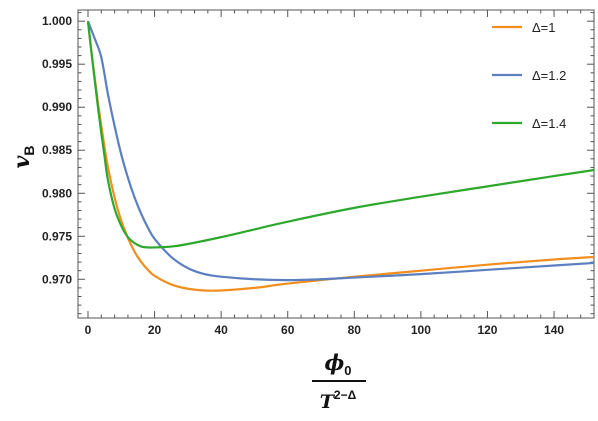 The height and width of the screenshot is (421, 598). What do you see at coordinates (554, 330) in the screenshot?
I see `x-tick-label: 140` at bounding box center [554, 330].